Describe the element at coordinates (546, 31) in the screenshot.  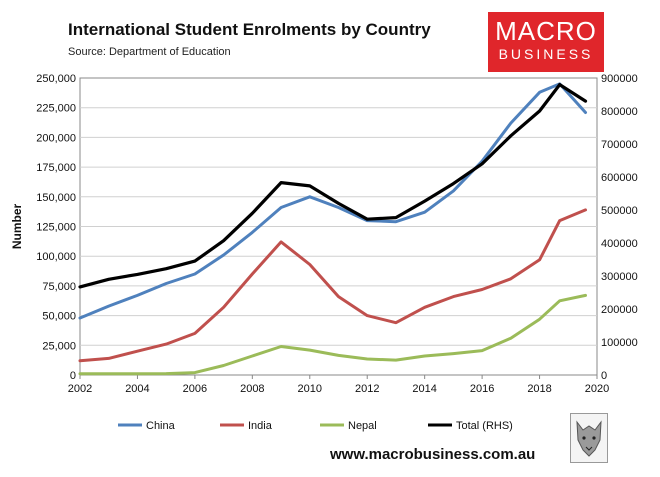
I see `logo-text-macro: MACRO` at that location.